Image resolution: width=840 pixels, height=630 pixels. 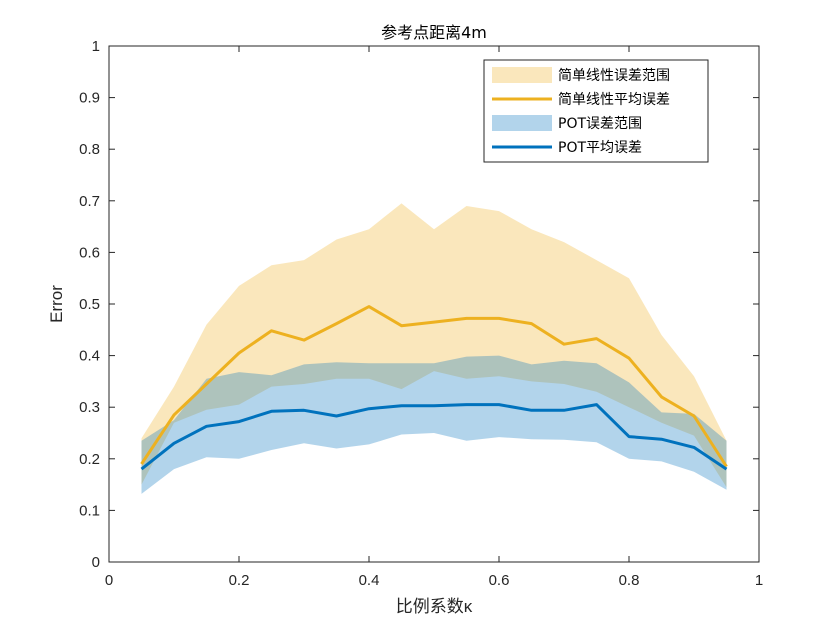 I want to click on x-tick-label-5: 1, so click(x=759, y=580).